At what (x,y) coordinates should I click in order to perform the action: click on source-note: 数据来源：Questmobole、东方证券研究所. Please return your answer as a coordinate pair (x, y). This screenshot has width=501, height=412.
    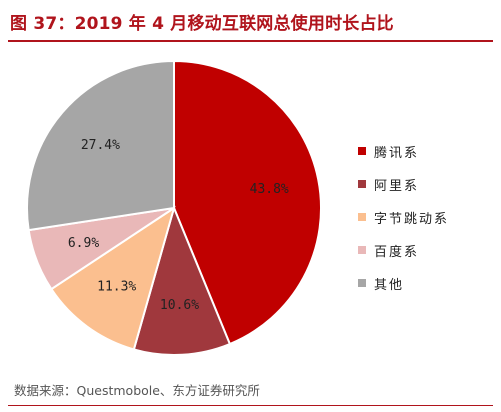
    Looking at the image, I should click on (137, 390).